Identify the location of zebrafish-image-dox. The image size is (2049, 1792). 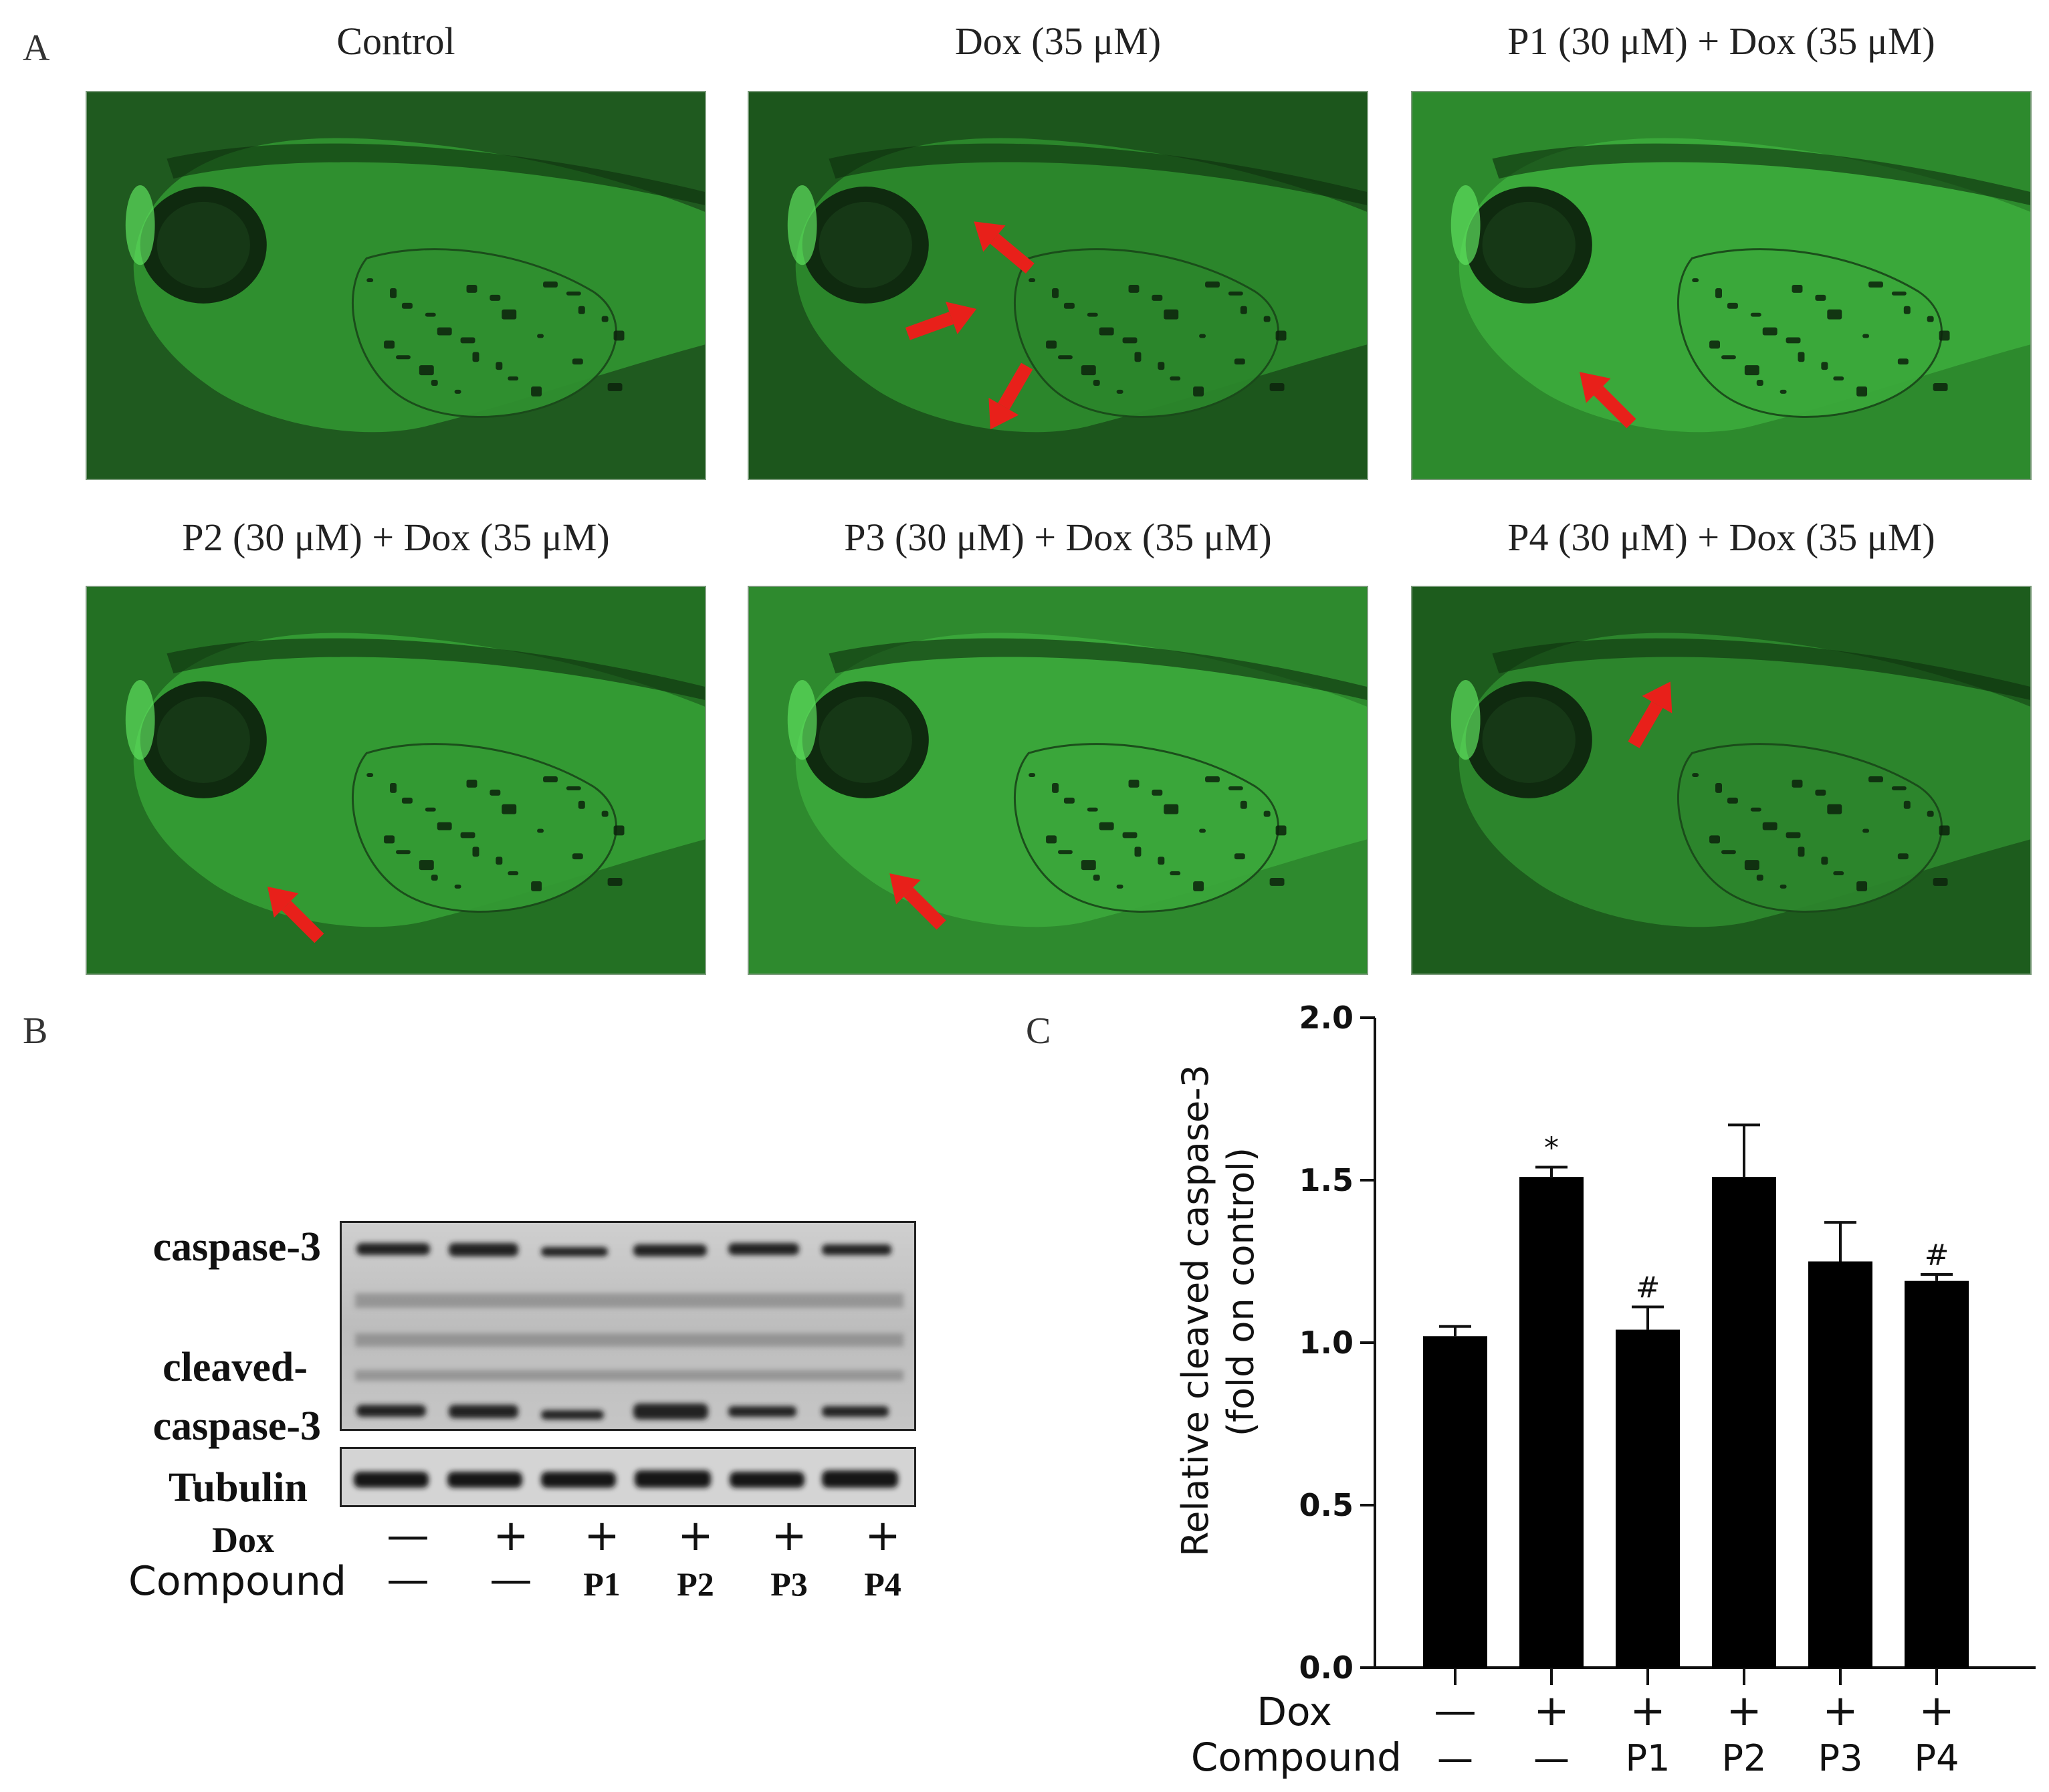
(1058, 285).